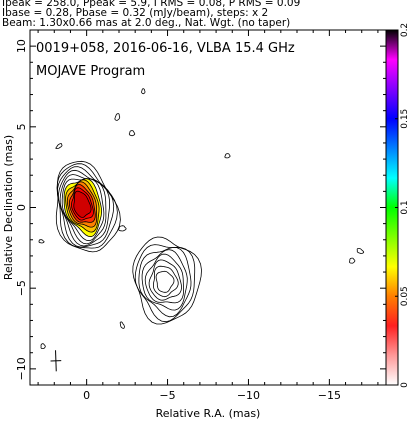  I want to click on colorbar-tick-label: 0.15, so click(405, 119).